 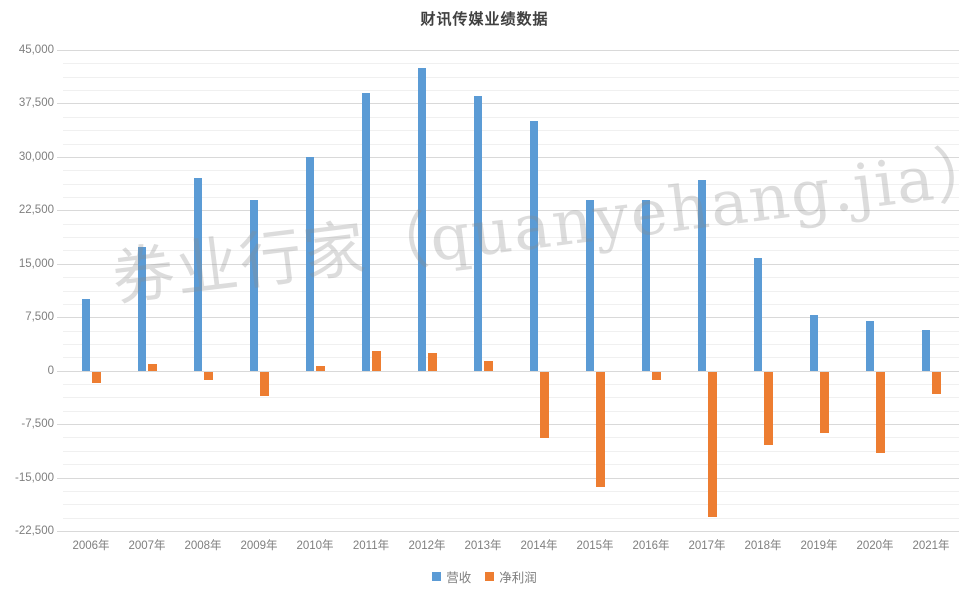 I want to click on y-tick-label: 15,000, so click(x=36, y=263).